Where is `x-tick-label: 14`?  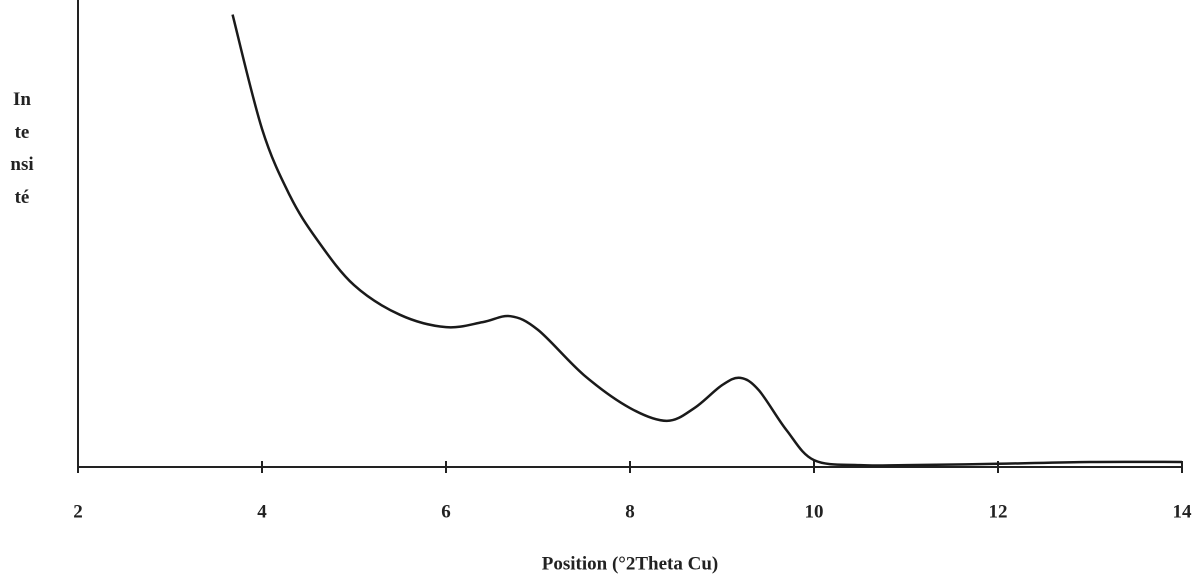
x-tick-label: 14 is located at coordinates (1183, 511).